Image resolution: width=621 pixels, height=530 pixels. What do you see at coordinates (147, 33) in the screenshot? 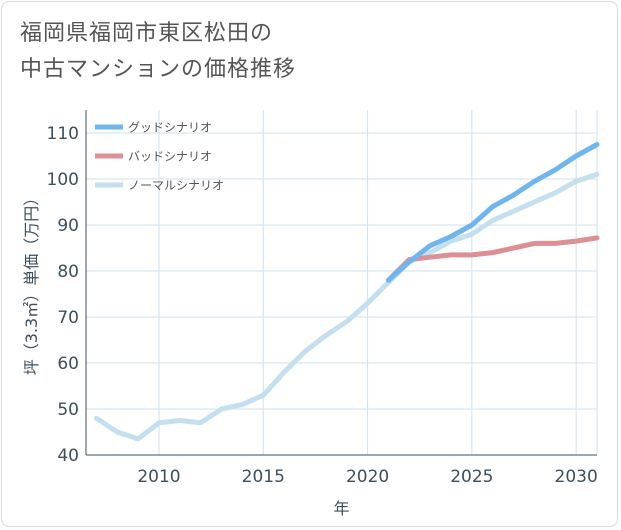
I see `title-line-1: 福岡県福岡市東区松田の` at bounding box center [147, 33].